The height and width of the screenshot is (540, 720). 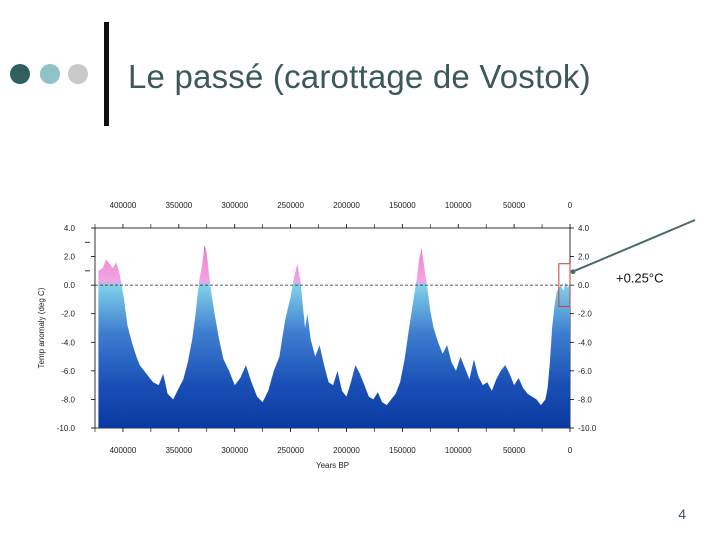 I want to click on bullet-dot-grey, so click(x=78, y=74).